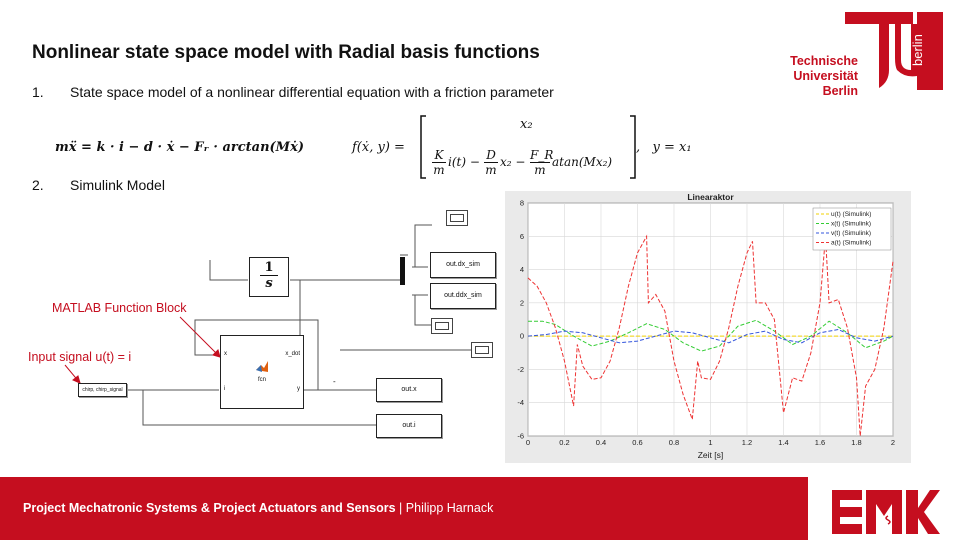 The height and width of the screenshot is (540, 960). Describe the element at coordinates (409, 390) in the screenshot. I see `out-x-block: out.x` at that location.